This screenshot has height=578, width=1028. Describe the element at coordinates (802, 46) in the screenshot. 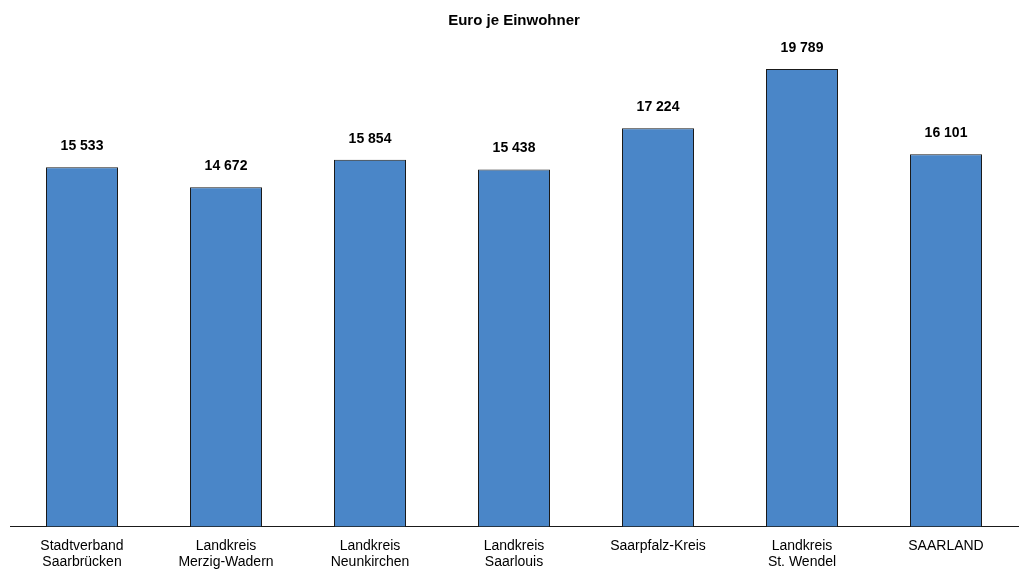

I see `data-label: 19 789` at that location.